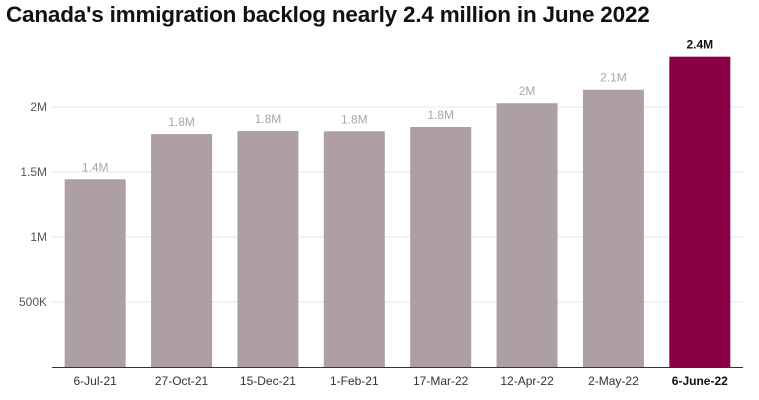 The image size is (759, 400). What do you see at coordinates (613, 381) in the screenshot?
I see `x-tick-label: 2-May-22` at bounding box center [613, 381].